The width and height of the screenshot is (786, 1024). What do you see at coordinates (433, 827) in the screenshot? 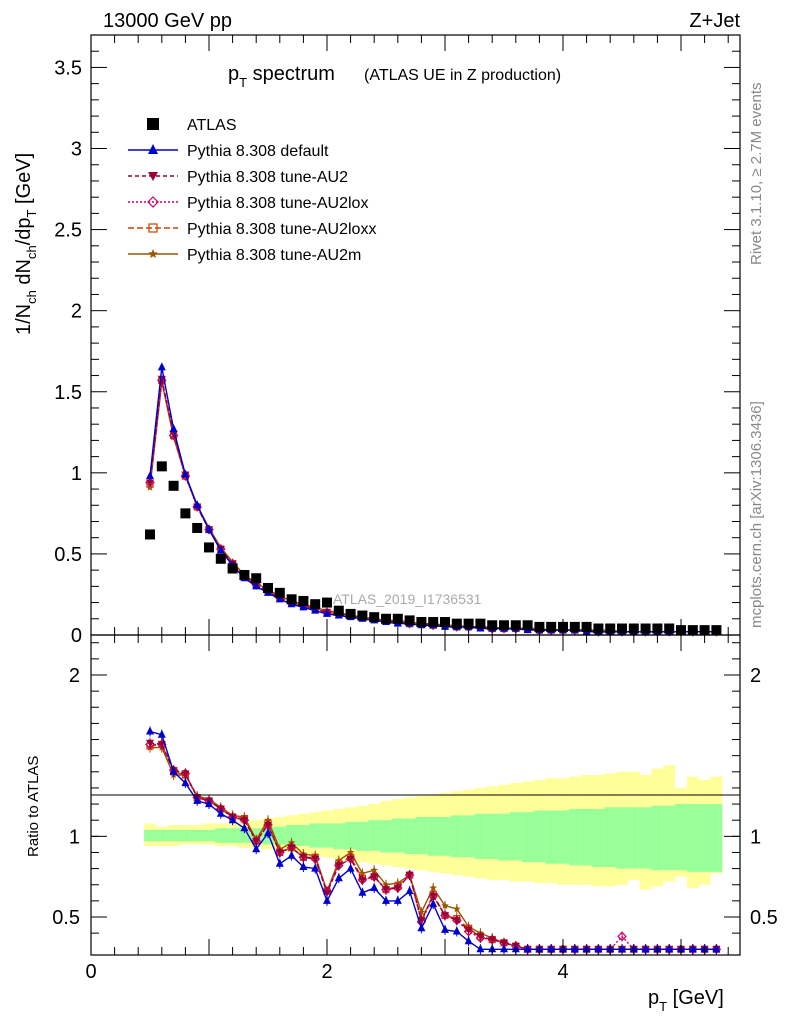
I see `ratio-uncertainty-bands` at bounding box center [433, 827].